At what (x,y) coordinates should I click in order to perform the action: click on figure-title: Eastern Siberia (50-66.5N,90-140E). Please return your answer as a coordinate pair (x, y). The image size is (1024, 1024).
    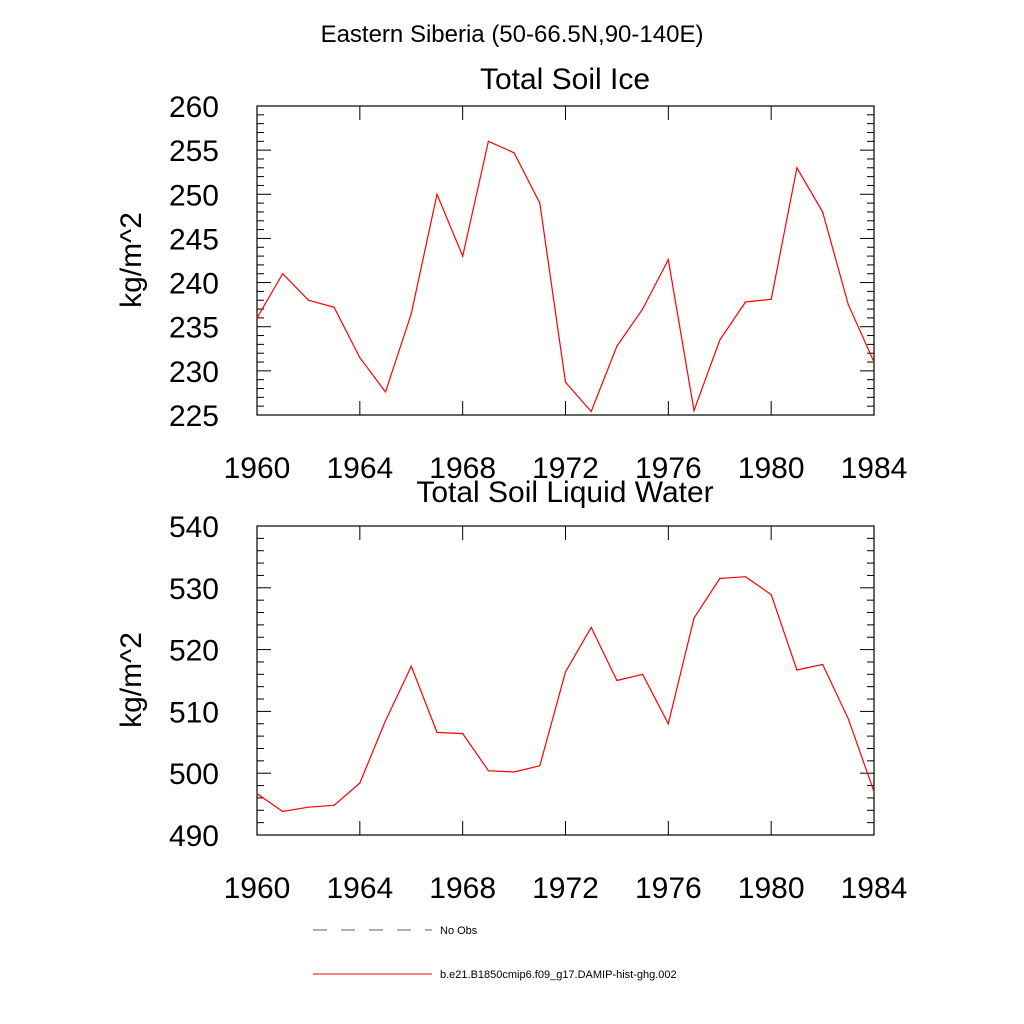
    Looking at the image, I should click on (512, 34).